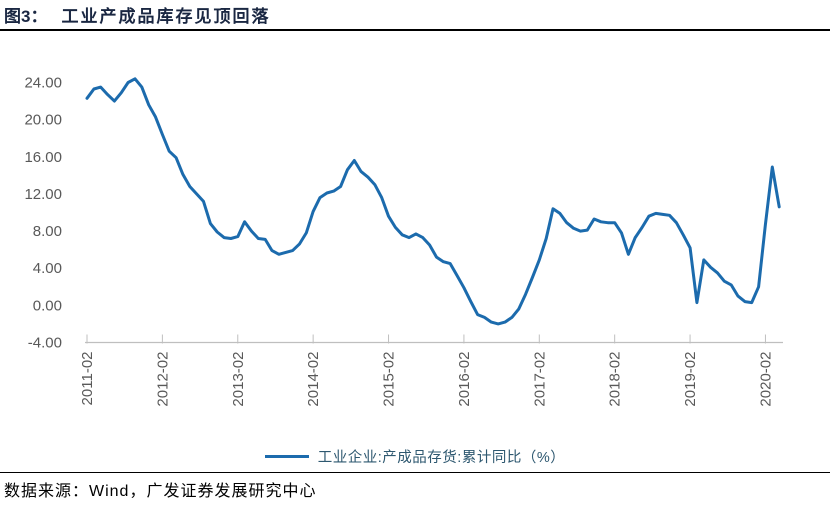 This screenshot has width=830, height=513. What do you see at coordinates (426, 339) in the screenshot?
I see `x-axis-ticks` at bounding box center [426, 339].